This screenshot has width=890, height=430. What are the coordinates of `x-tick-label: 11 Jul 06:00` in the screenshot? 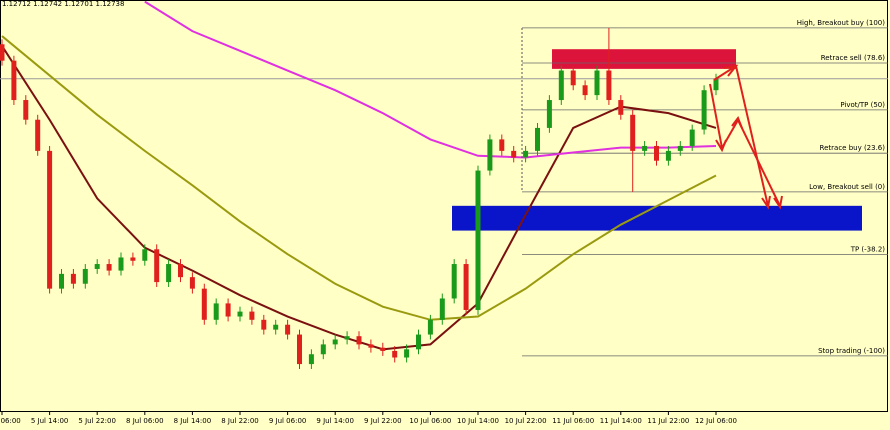 It's located at (573, 421).